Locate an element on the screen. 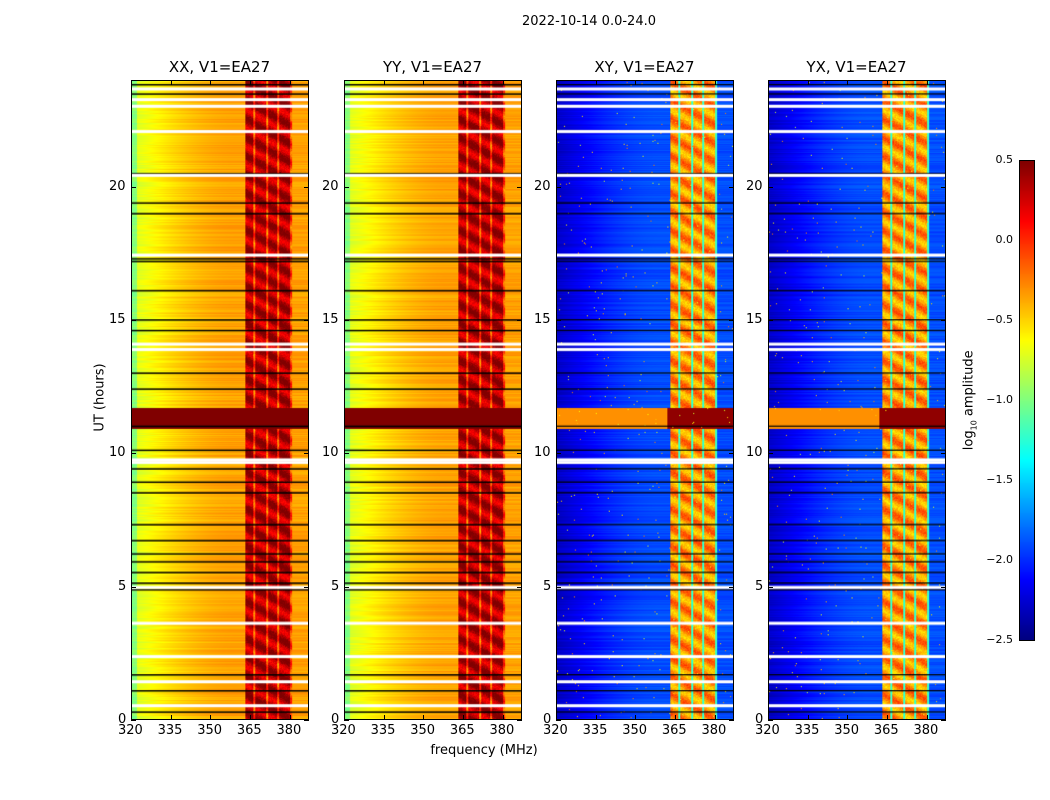 This screenshot has height=800, width=1050. colorbar-tick-label: −1.5 is located at coordinates (999, 479).